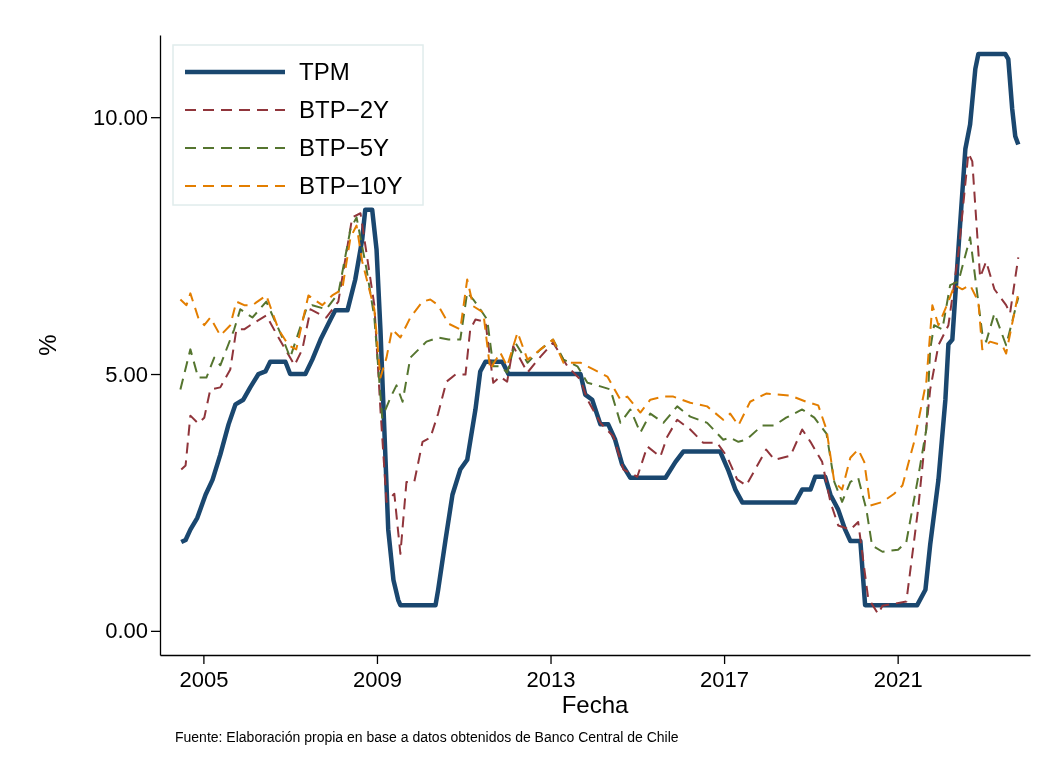 This screenshot has width=1050, height=773. Describe the element at coordinates (351, 185) in the screenshot. I see `legend-label: BTP−10Y` at that location.